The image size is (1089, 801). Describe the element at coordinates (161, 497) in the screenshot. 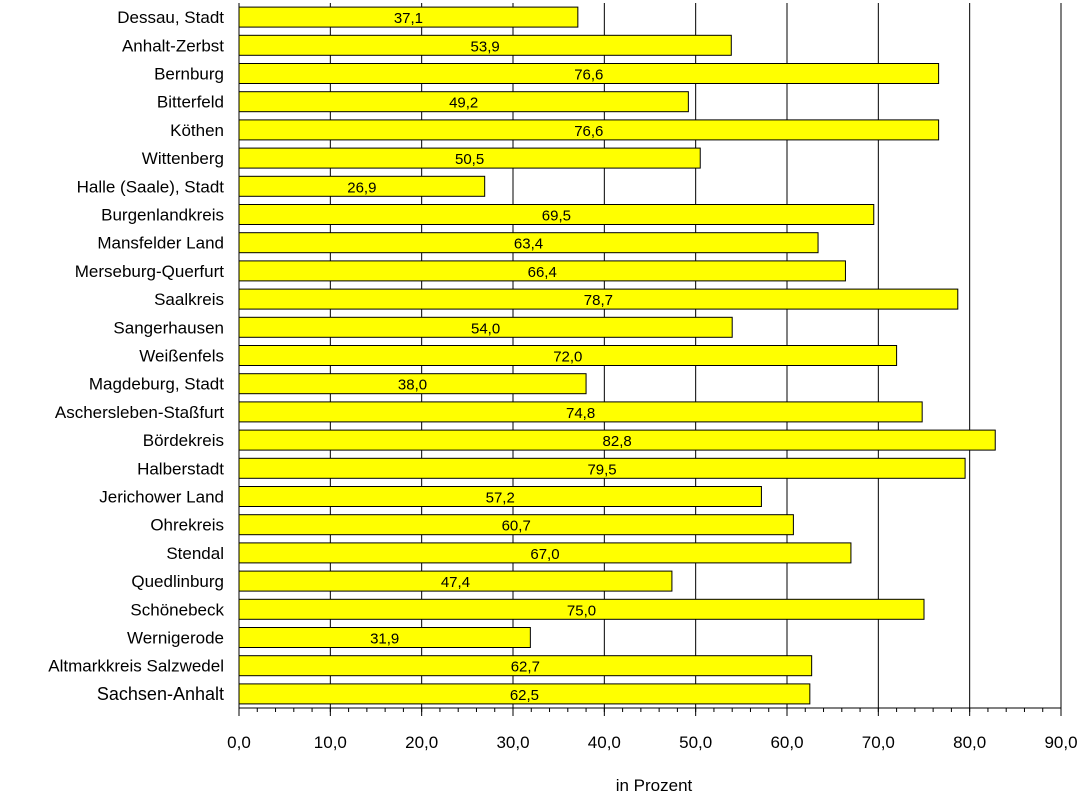

I see `category-label: Jerichower Land` at that location.